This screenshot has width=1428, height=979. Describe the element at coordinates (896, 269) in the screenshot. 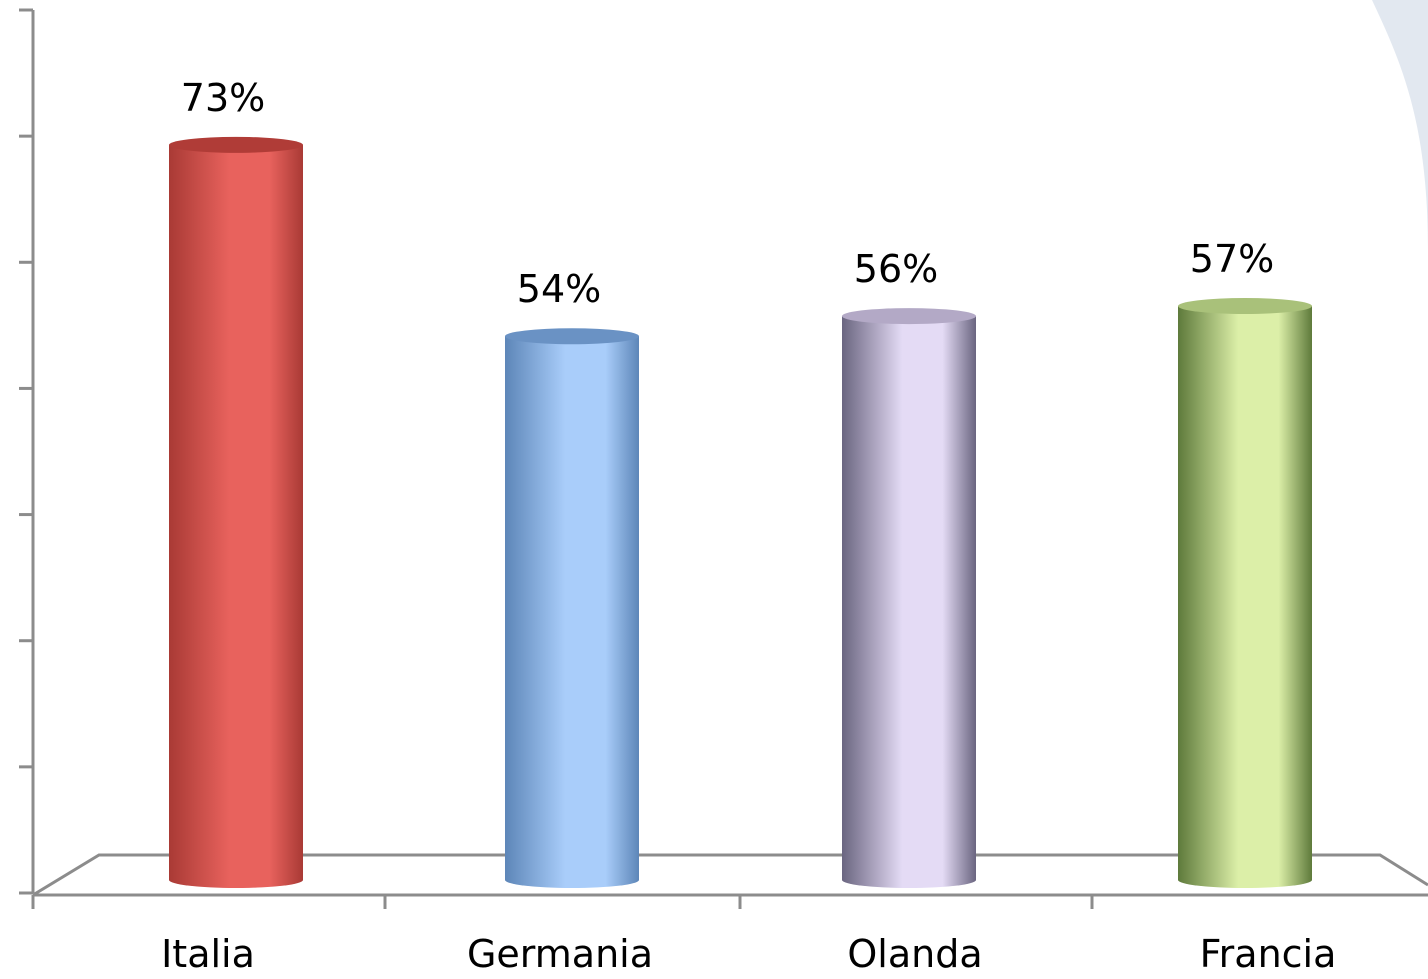

I see `value-label: 56%` at that location.